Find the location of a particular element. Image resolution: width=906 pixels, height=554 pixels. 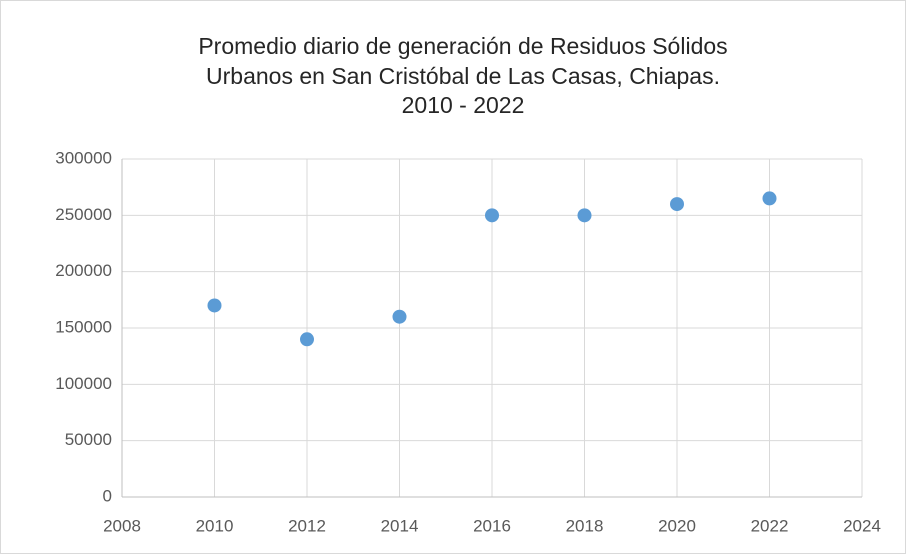

x-tick-label: 2022 is located at coordinates (770, 525).